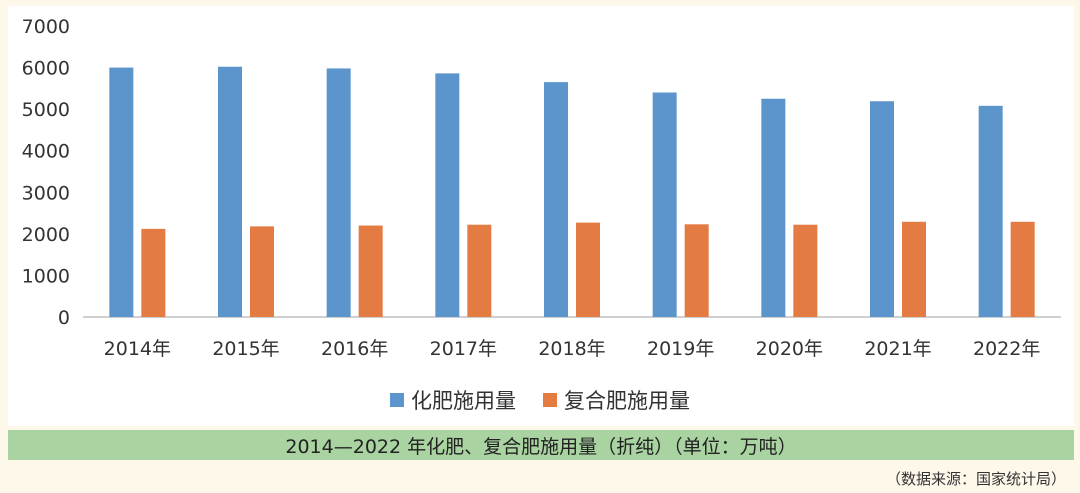  What do you see at coordinates (46, 193) in the screenshot?
I see `y-tick-label: 3000` at bounding box center [46, 193].